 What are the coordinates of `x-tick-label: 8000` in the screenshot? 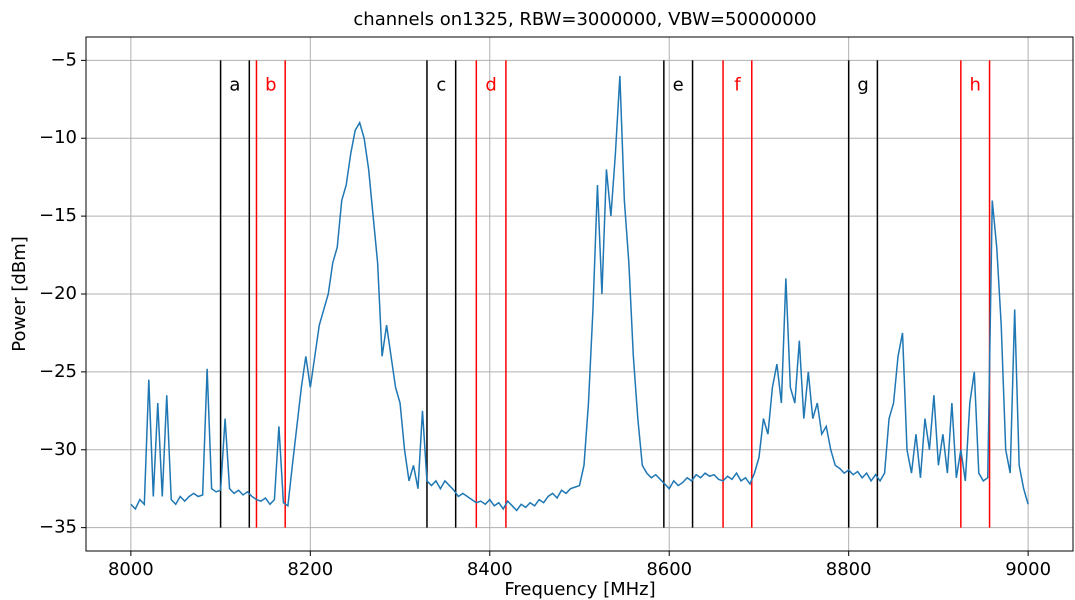 It's located at (131, 569).